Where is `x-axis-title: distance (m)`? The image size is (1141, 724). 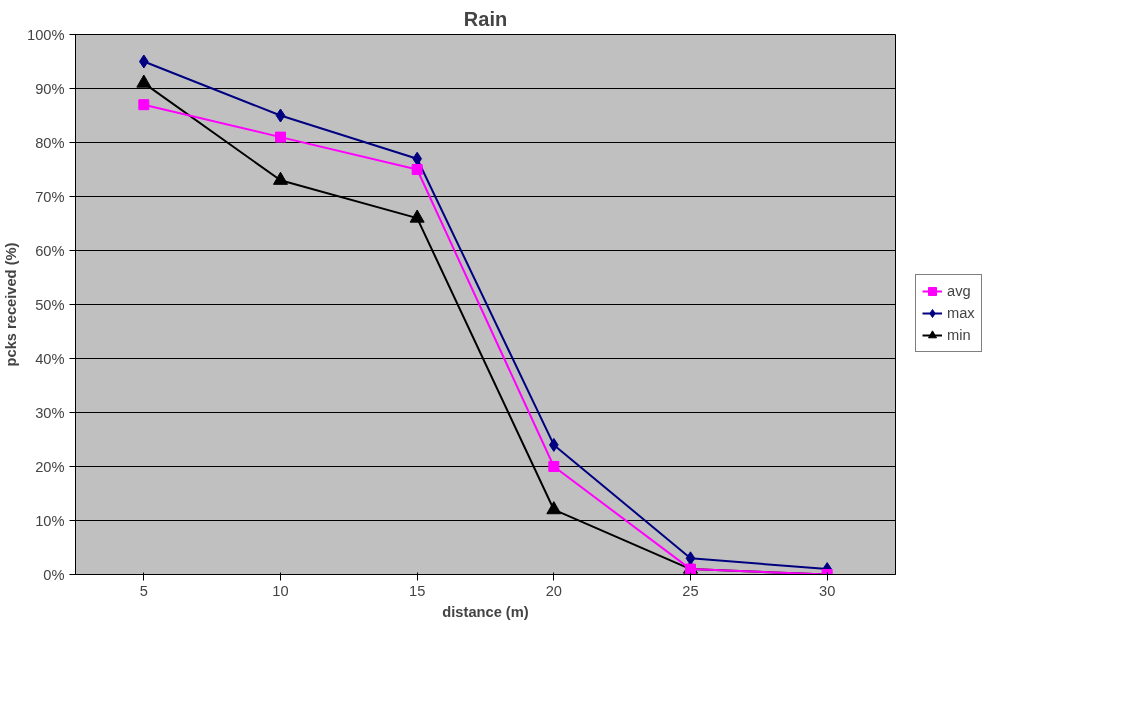 x-axis-title: distance (m) is located at coordinates (485, 611).